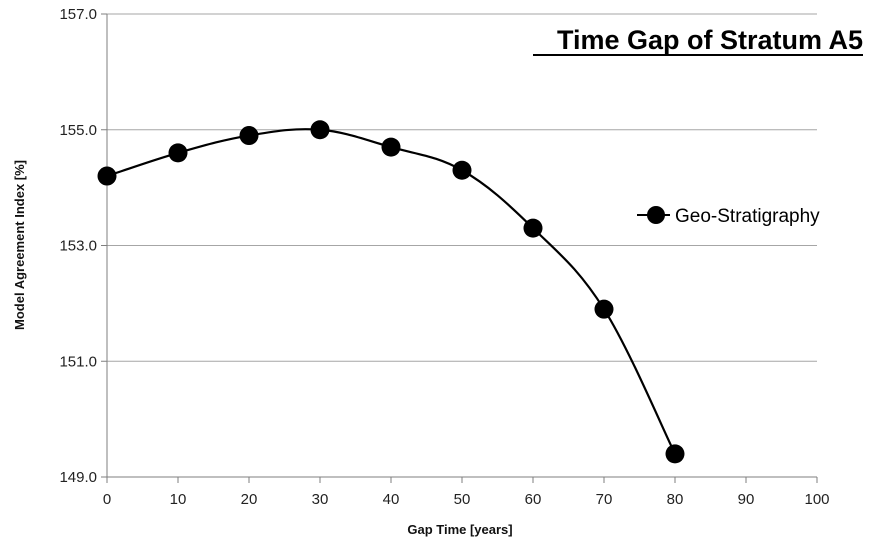 The image size is (869, 544). Describe the element at coordinates (19, 245) in the screenshot. I see `y-axis-title: Model Agreement Index [%]` at that location.